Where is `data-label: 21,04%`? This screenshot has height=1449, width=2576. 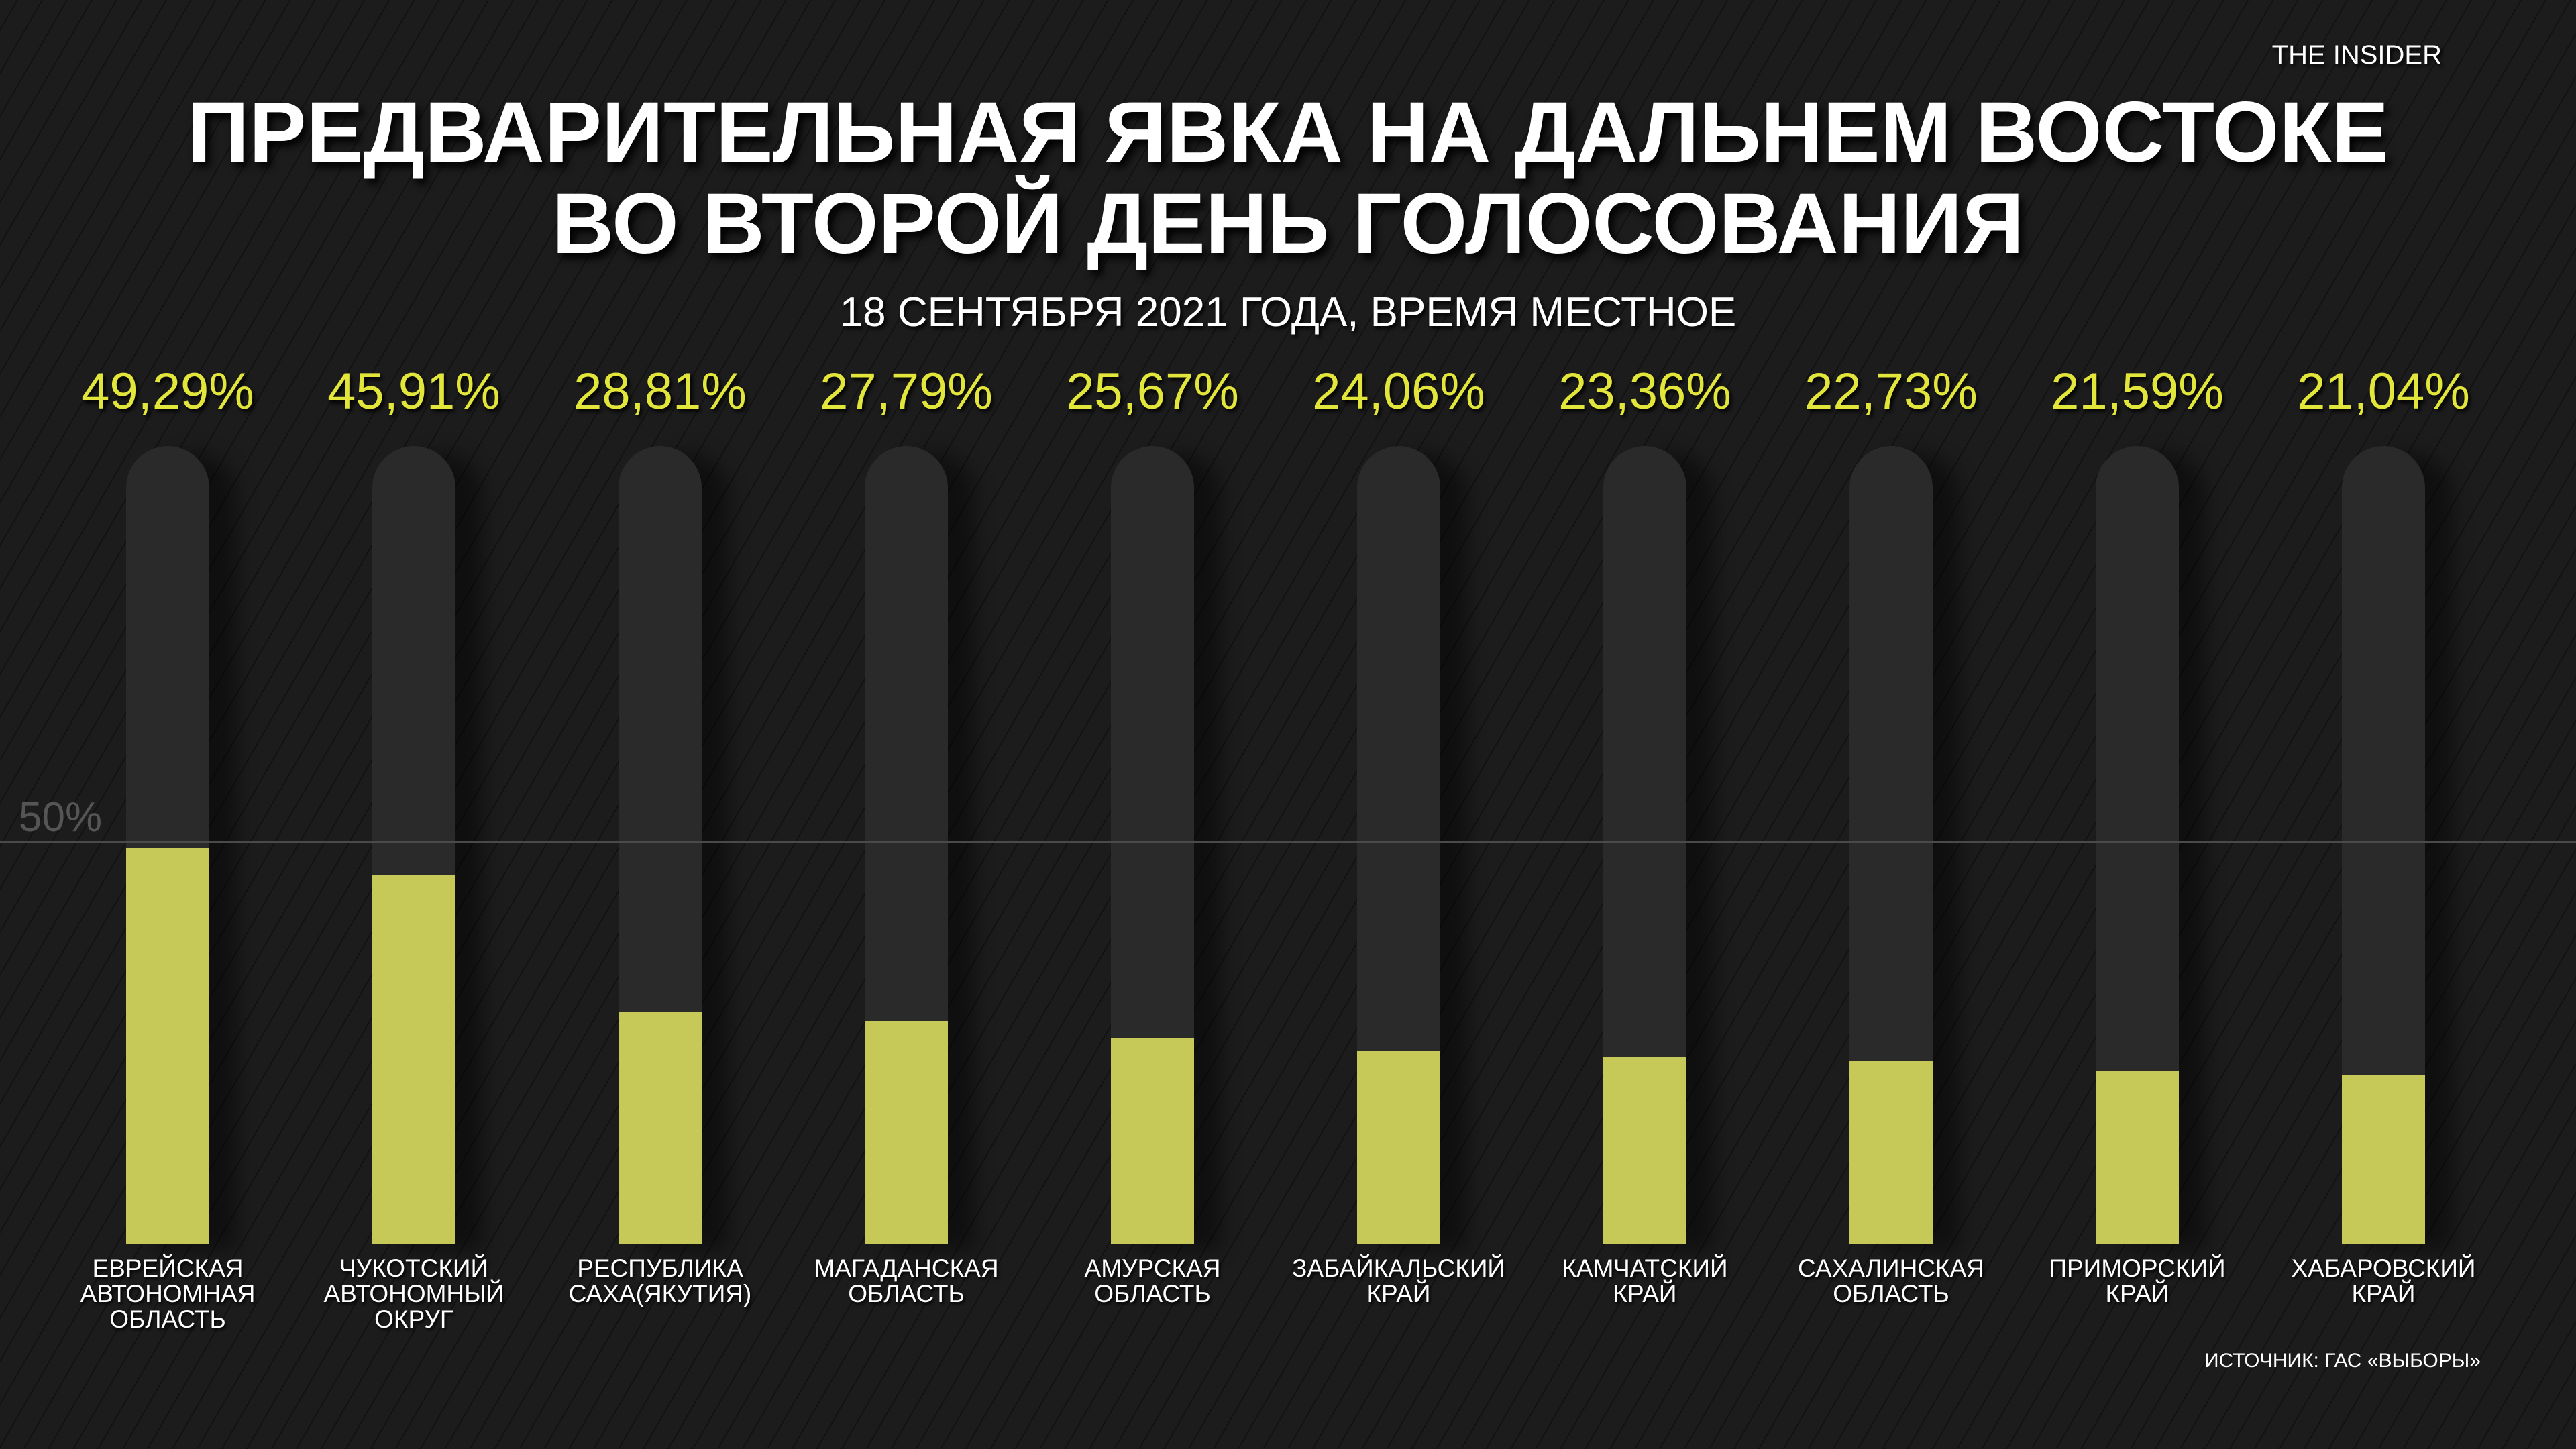
data-label: 21,04% is located at coordinates (2383, 391).